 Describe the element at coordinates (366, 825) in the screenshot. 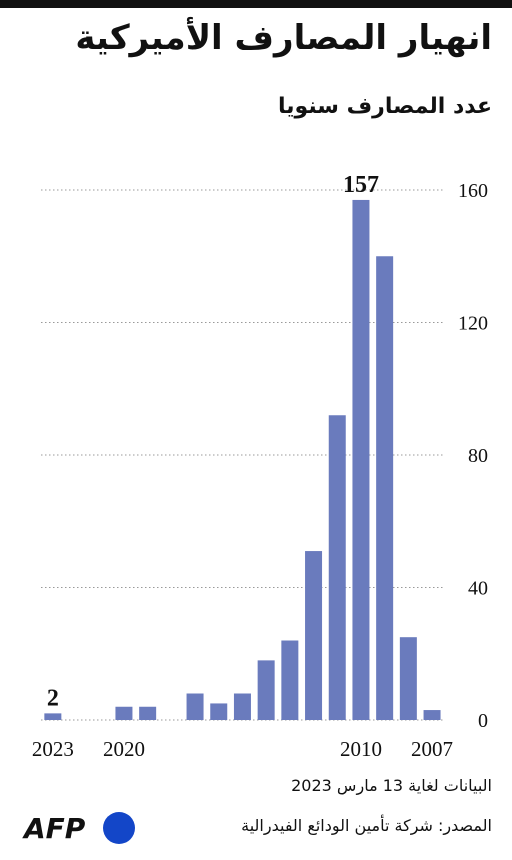

I see `source: المصدر: شركة تأمين الودائع الفيدرالية` at that location.